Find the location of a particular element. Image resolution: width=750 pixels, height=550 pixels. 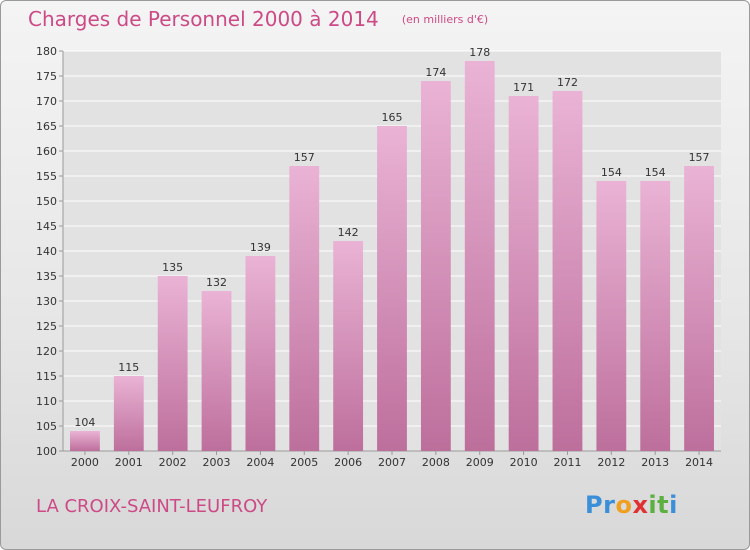

y-tick-label: 145 is located at coordinates (46, 226).